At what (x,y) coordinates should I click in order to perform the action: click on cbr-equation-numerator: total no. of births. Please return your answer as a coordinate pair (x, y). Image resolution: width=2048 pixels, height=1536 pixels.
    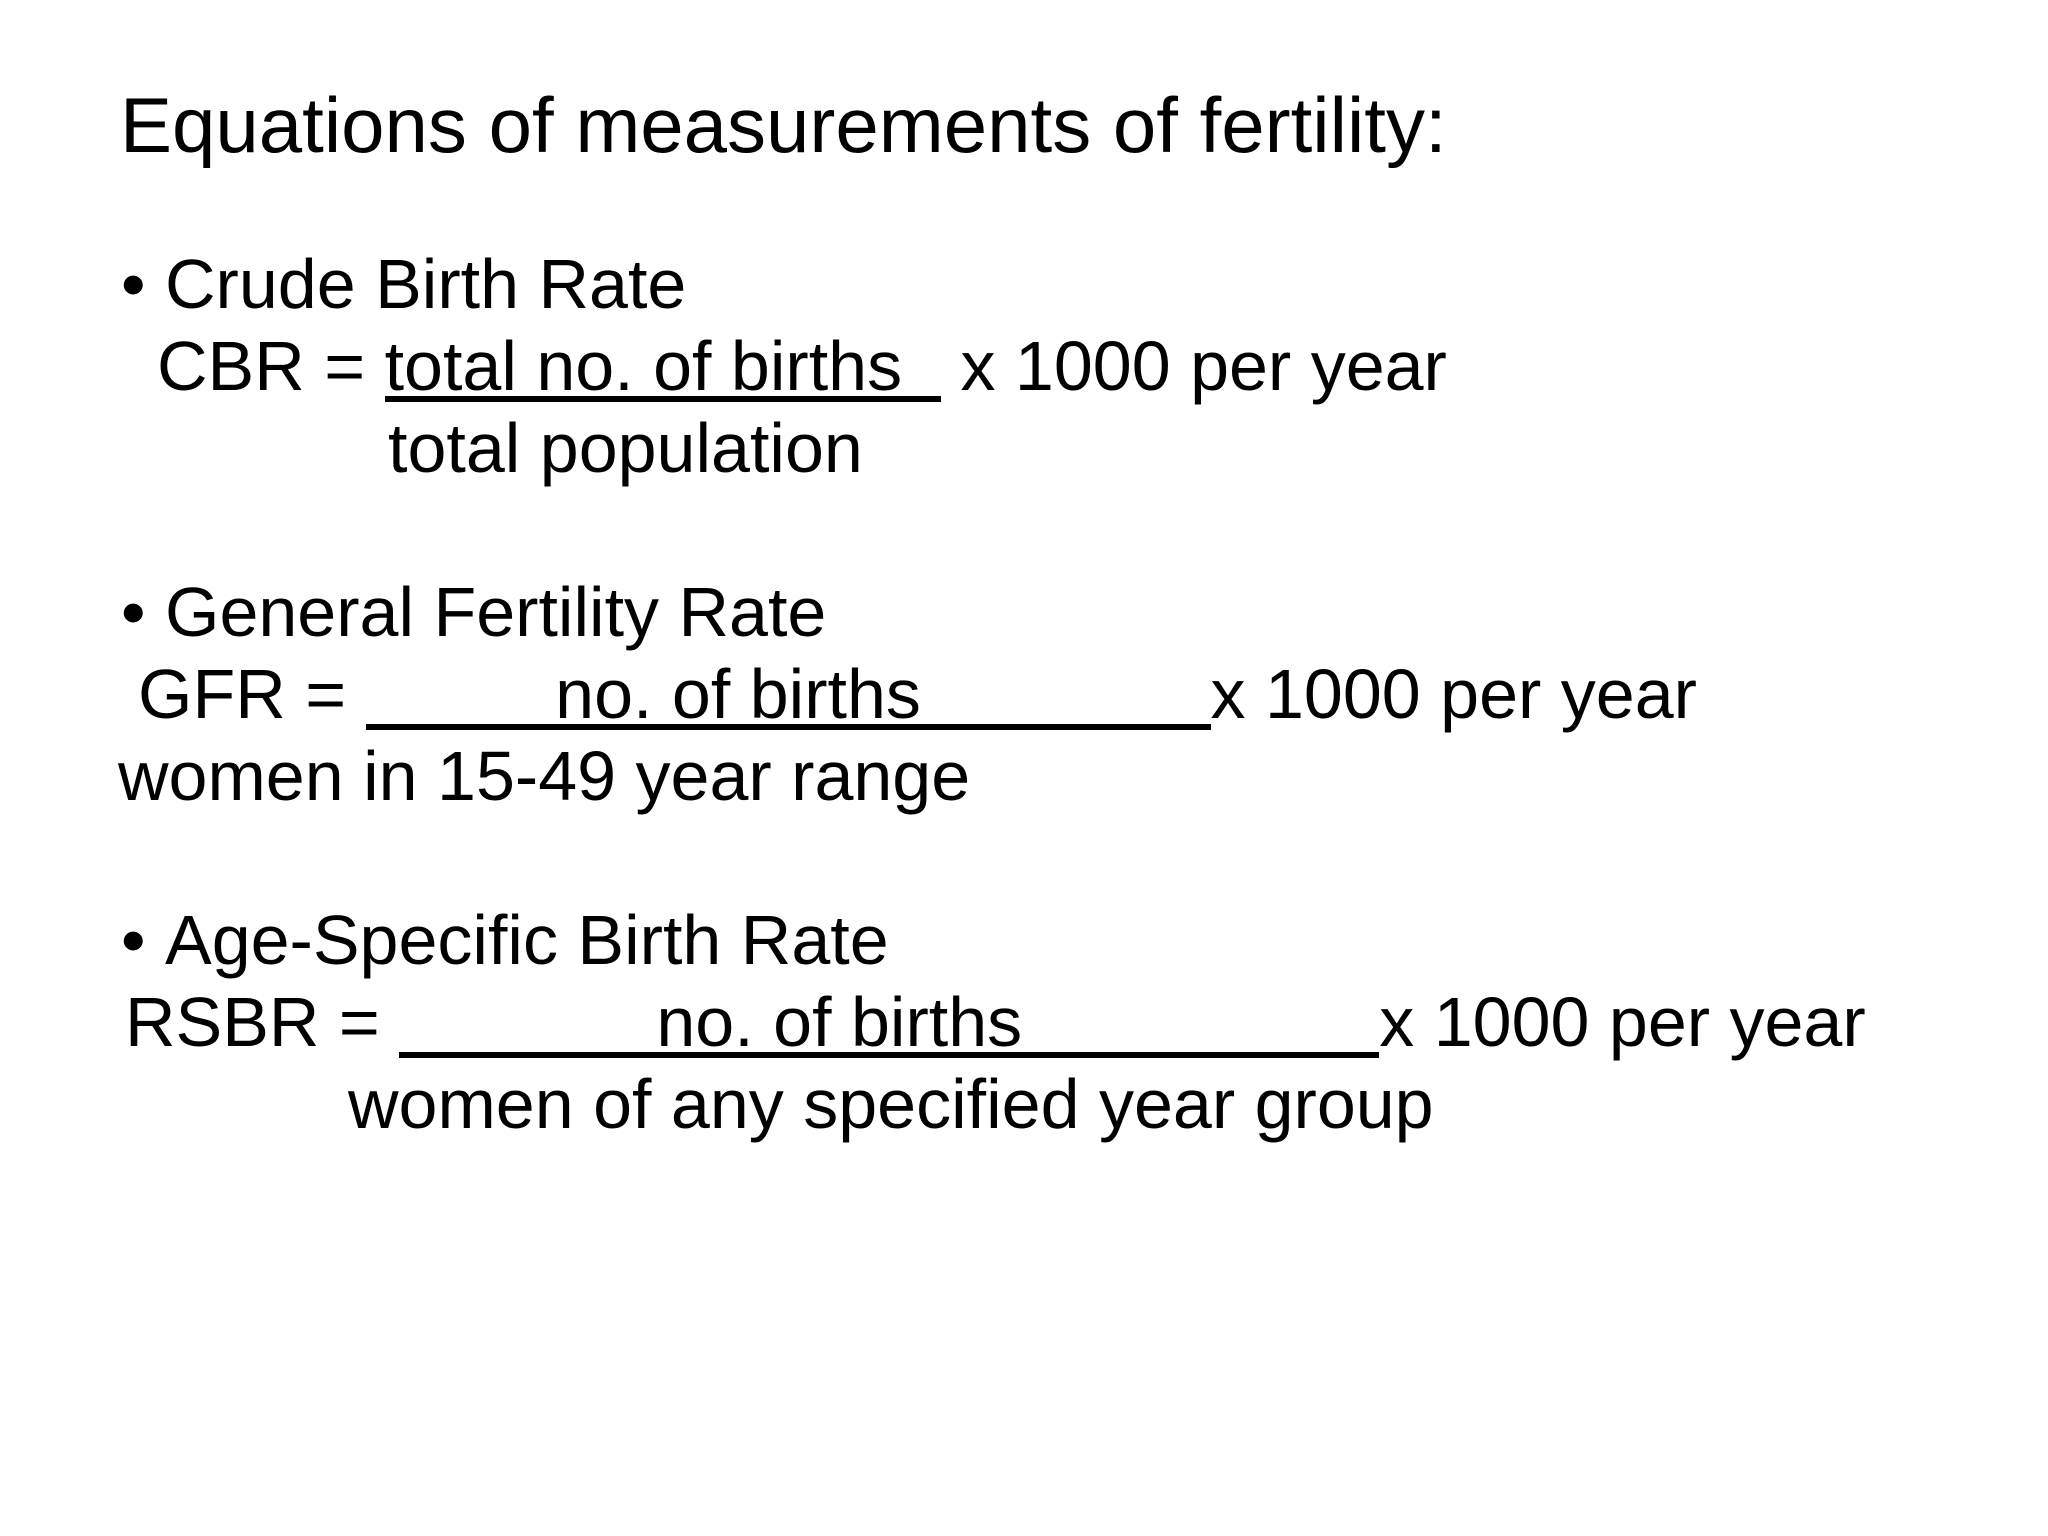
    Looking at the image, I should click on (662, 366).